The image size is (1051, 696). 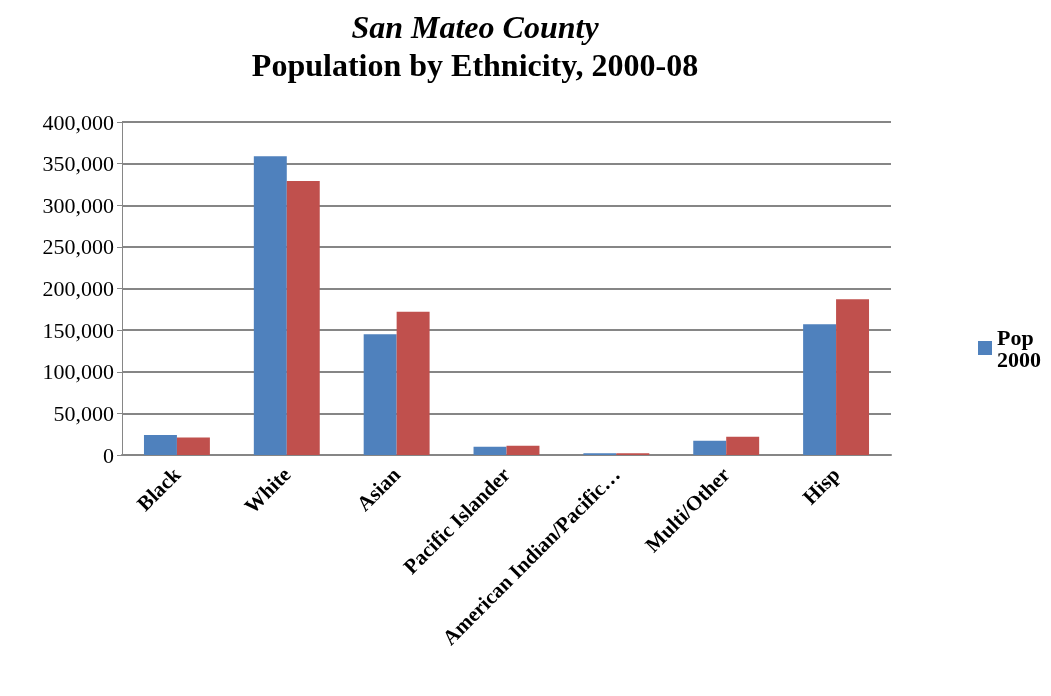 I want to click on y-tick-label: 0, so click(x=108, y=455).